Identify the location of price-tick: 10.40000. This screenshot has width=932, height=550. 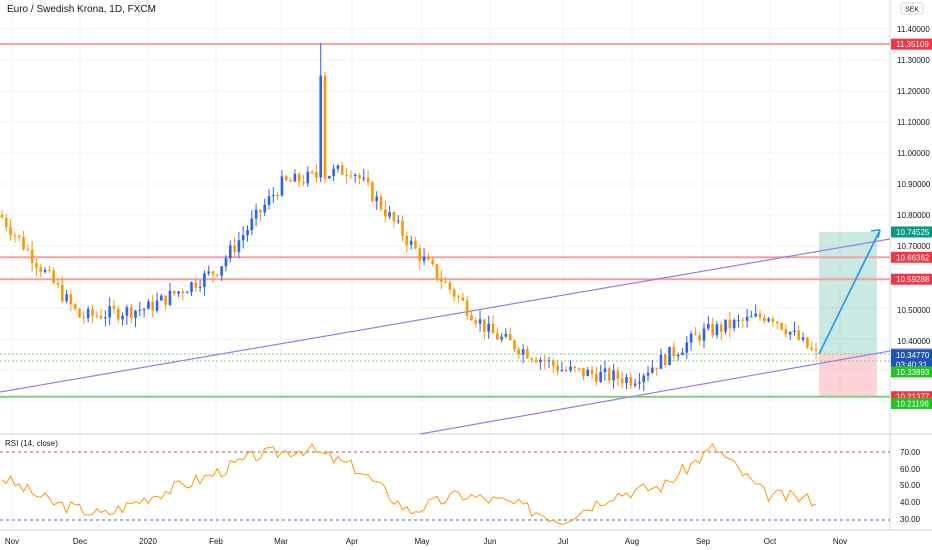
(914, 341).